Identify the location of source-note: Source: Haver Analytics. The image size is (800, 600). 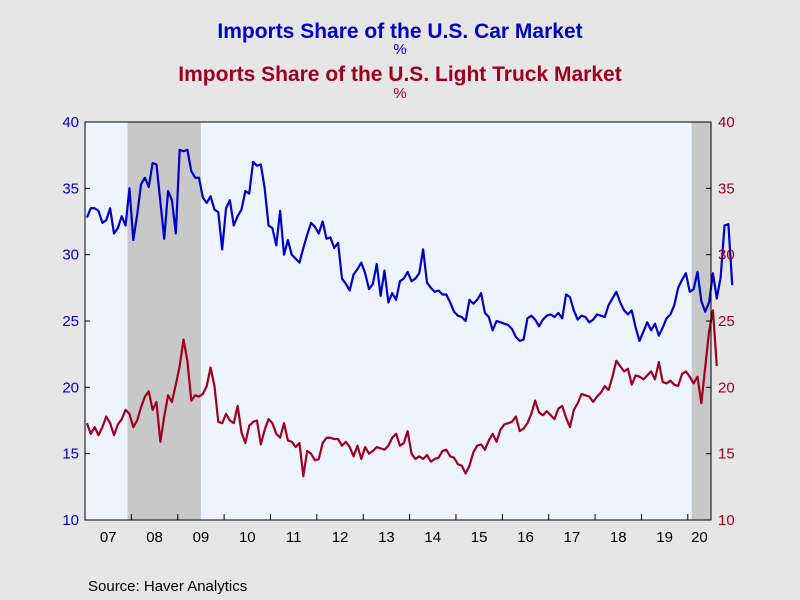
(168, 586).